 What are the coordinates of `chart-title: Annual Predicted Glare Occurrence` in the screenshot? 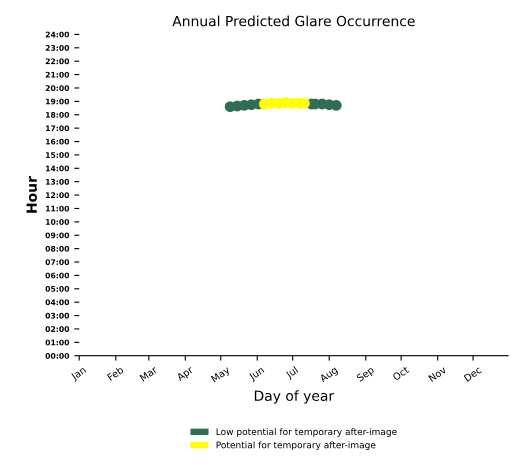 It's located at (293, 21).